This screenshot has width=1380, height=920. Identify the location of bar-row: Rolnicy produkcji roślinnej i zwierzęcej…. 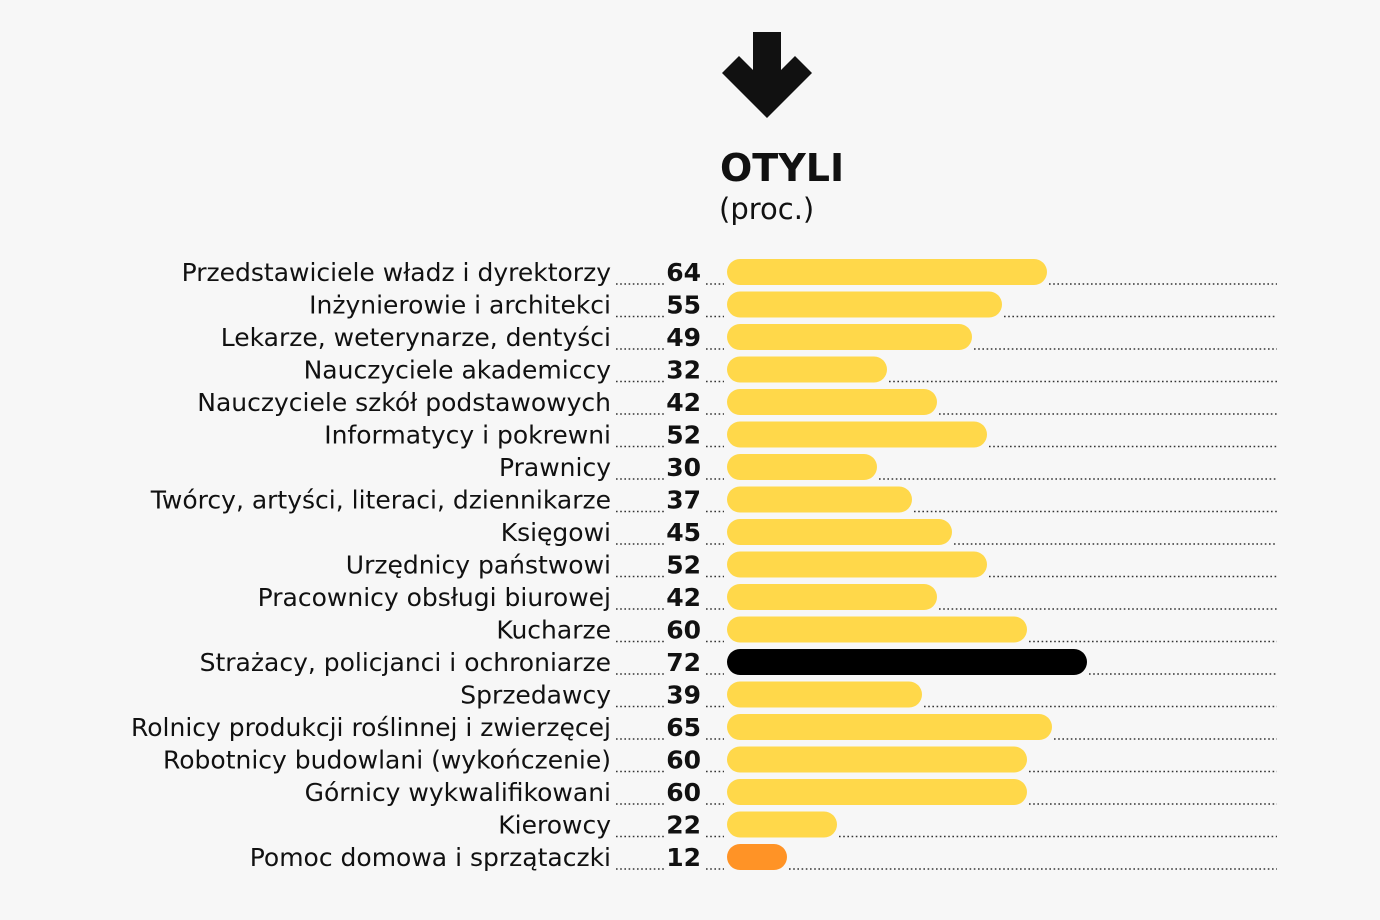
(704, 727).